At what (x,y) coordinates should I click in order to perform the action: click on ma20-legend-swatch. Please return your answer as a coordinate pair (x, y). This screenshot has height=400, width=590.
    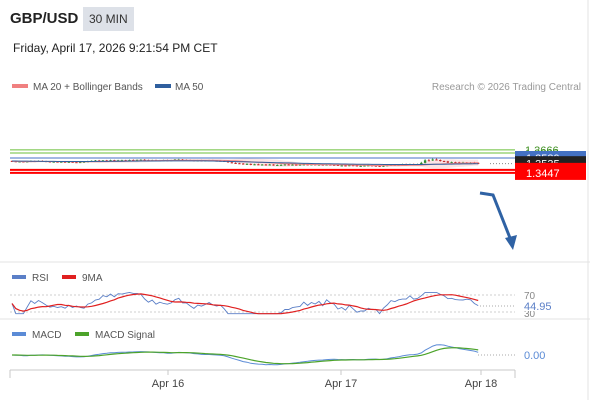
    Looking at the image, I should click on (20, 86).